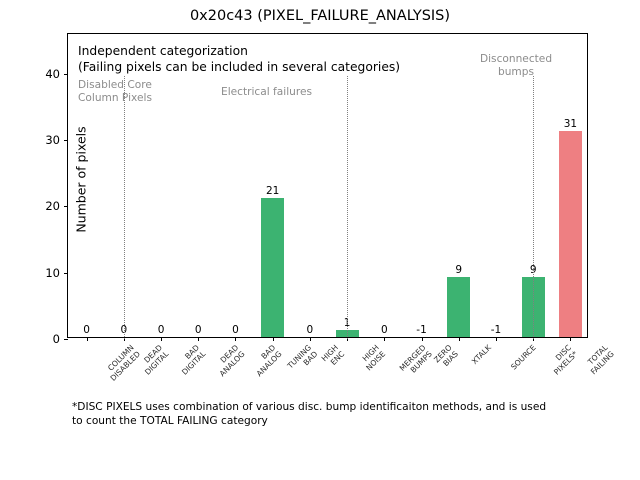 The image size is (640, 480). I want to click on x-tick-label: MERGED BUMPS, so click(416, 359).